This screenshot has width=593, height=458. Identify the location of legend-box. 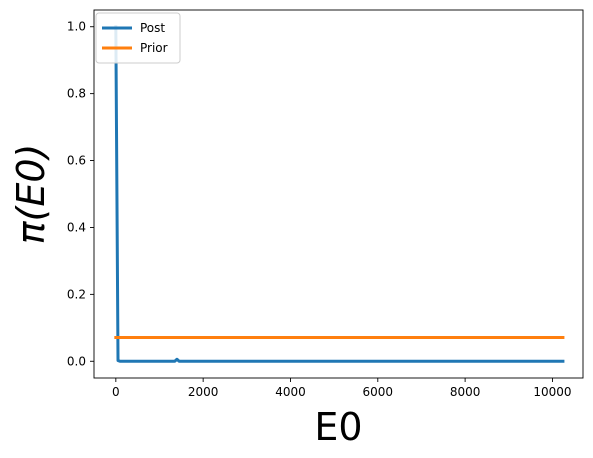
(138, 38).